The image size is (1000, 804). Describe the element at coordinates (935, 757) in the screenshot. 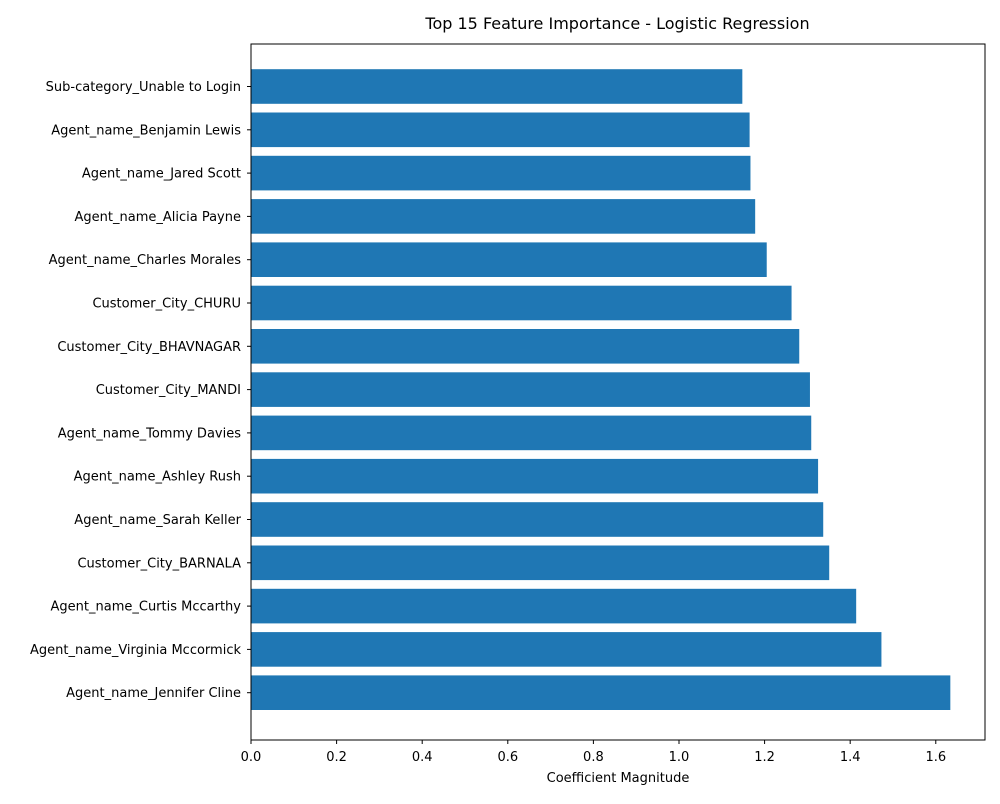

I see `x-tick-label: 1.6` at that location.